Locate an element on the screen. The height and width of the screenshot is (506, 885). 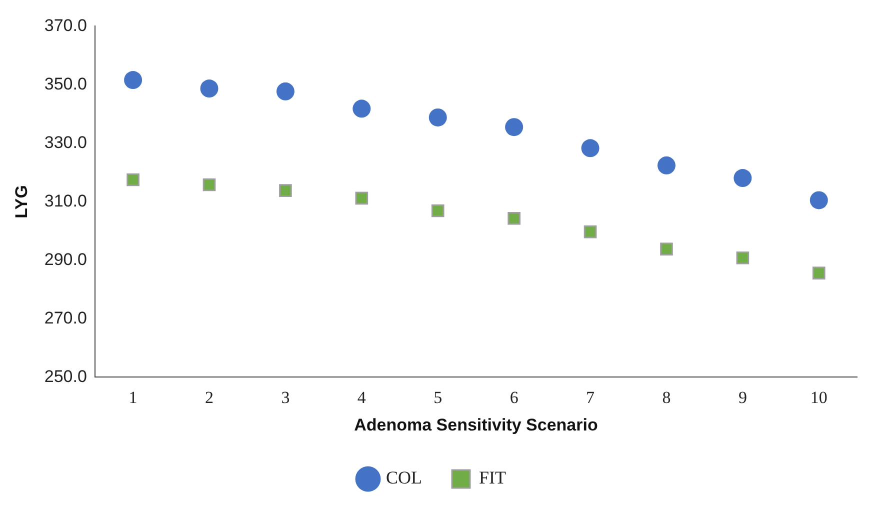
x-tick-label: 8 is located at coordinates (666, 397).